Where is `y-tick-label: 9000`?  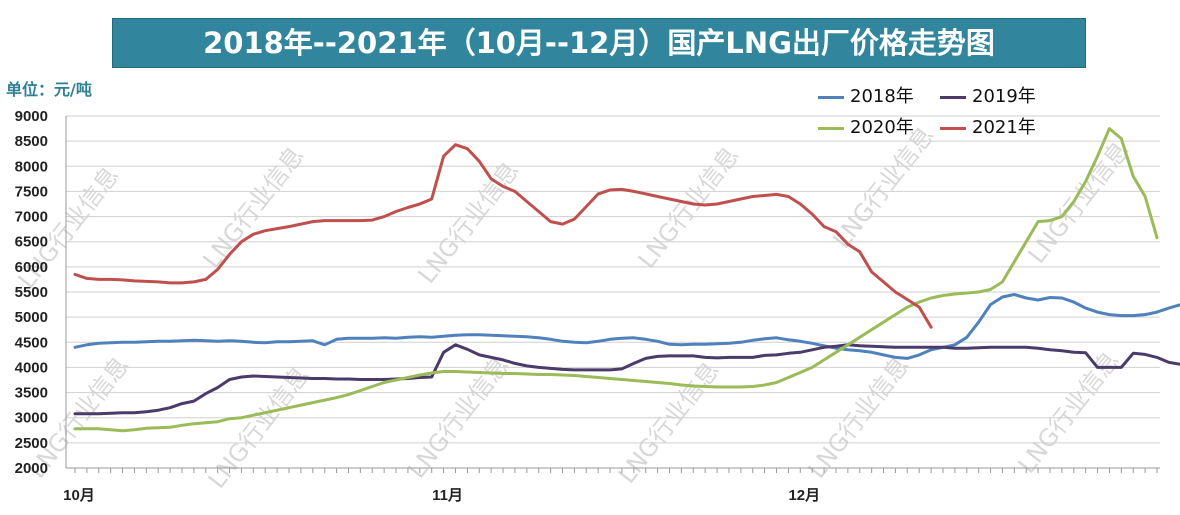
y-tick-label: 9000 is located at coordinates (31, 116).